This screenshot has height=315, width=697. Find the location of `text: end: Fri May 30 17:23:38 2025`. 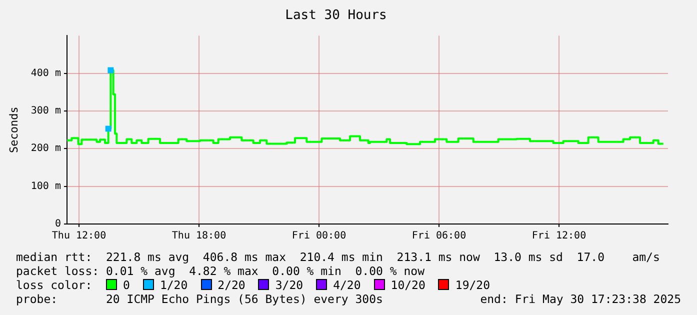

text: end: Fri May 30 17:23:38 2025 is located at coordinates (580, 299).